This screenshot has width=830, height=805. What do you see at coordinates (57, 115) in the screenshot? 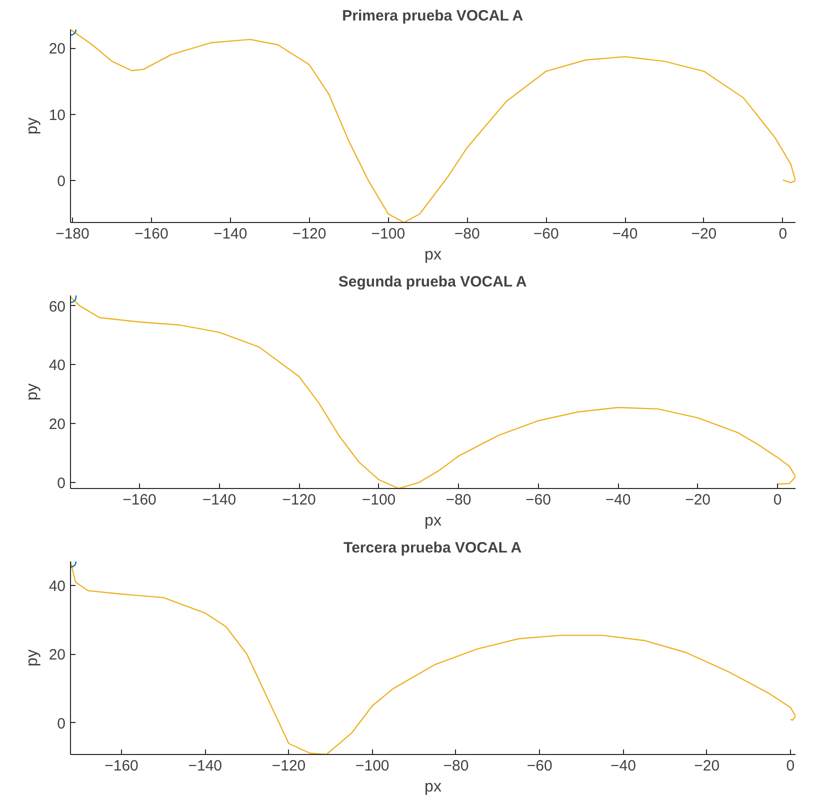
I see `y-tick-label: 10` at bounding box center [57, 115].